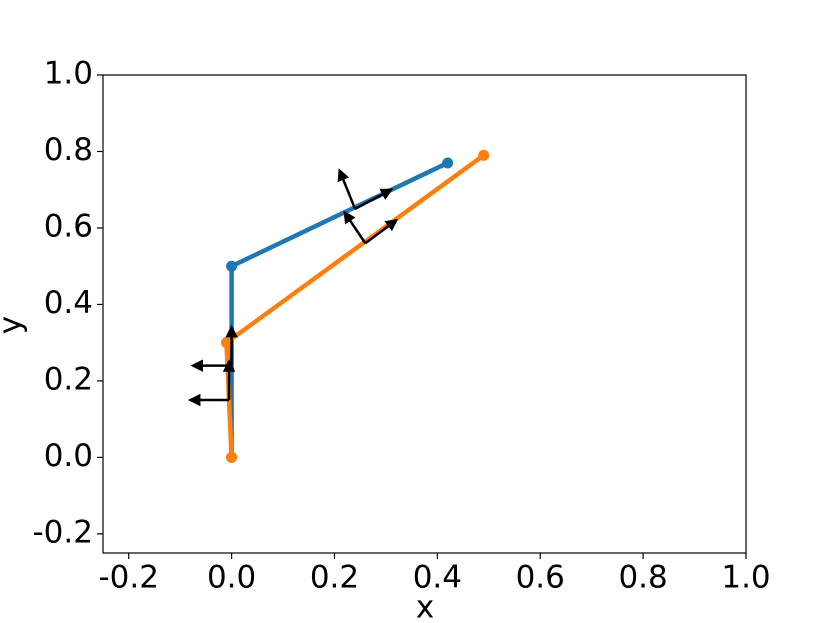 The width and height of the screenshot is (830, 623). I want to click on x-tick-label: 1.0, so click(745, 578).